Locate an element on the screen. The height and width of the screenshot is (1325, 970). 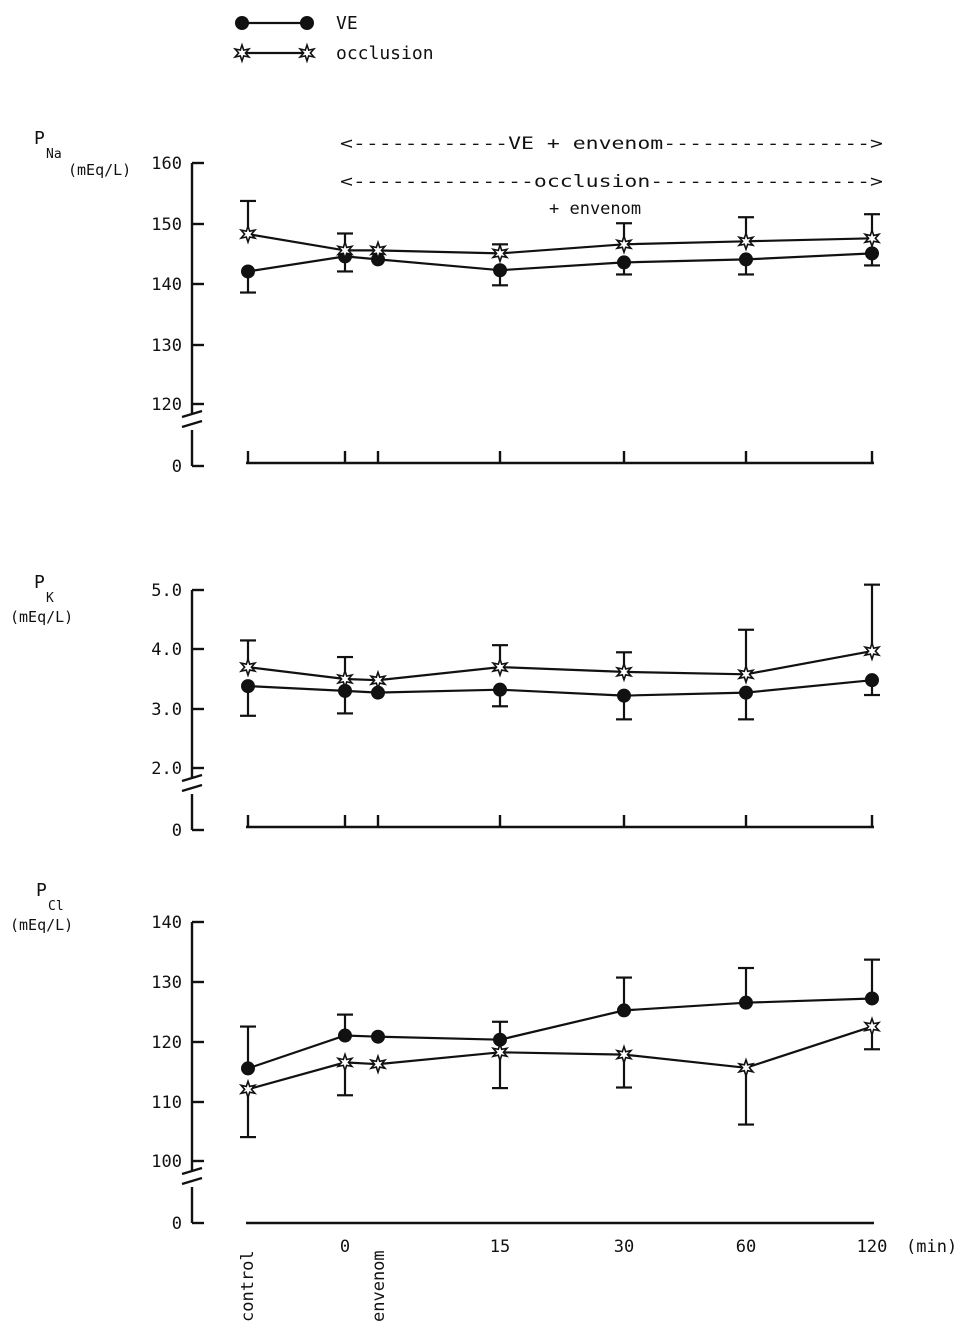
y-tick-label: 150 is located at coordinates (166, 225).